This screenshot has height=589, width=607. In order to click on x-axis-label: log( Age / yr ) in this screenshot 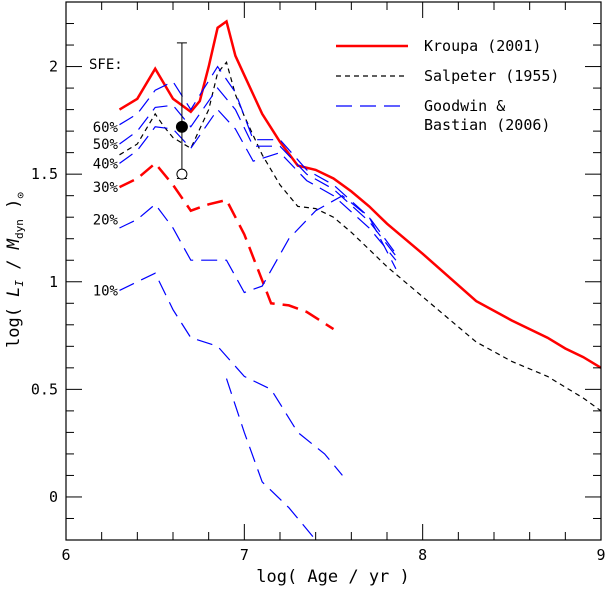, I will do `click(333, 577)`.